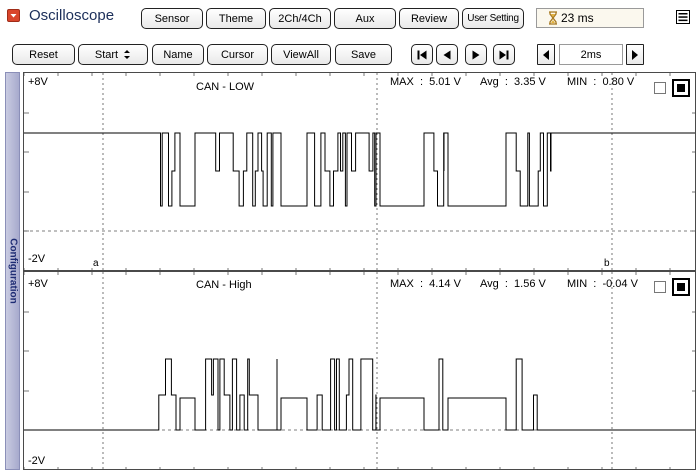  Describe the element at coordinates (683, 17) in the screenshot. I see `hamburger-menu-icon` at that location.